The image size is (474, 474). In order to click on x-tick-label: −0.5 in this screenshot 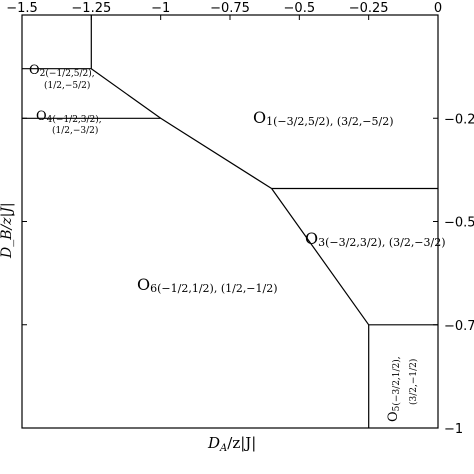, I will do `click(300, 8)`.